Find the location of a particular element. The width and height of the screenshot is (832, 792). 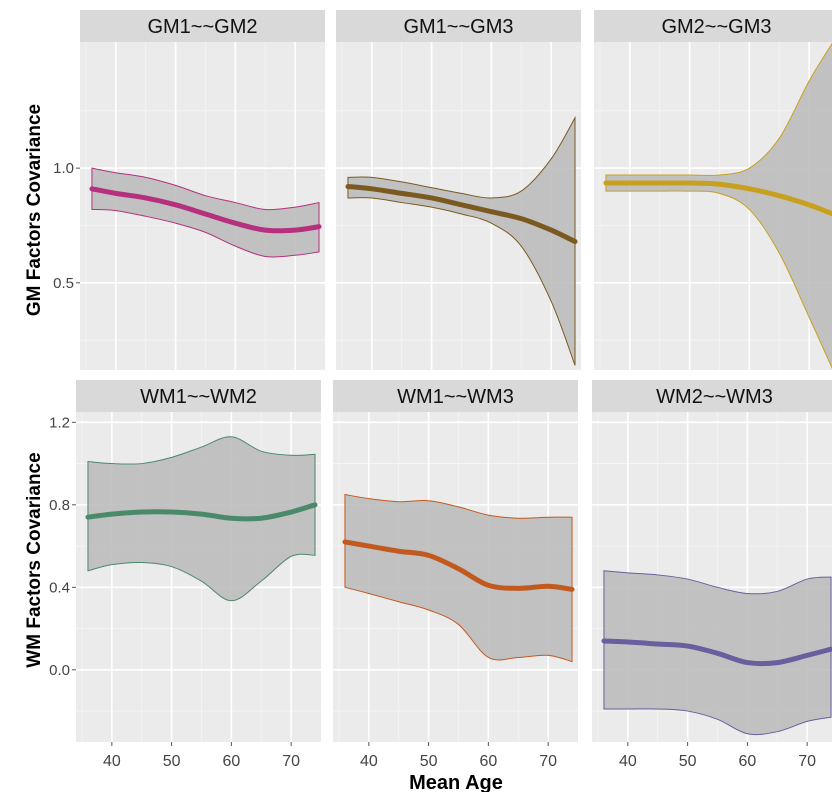

series-line-r1p2 is located at coordinates (716, 652).